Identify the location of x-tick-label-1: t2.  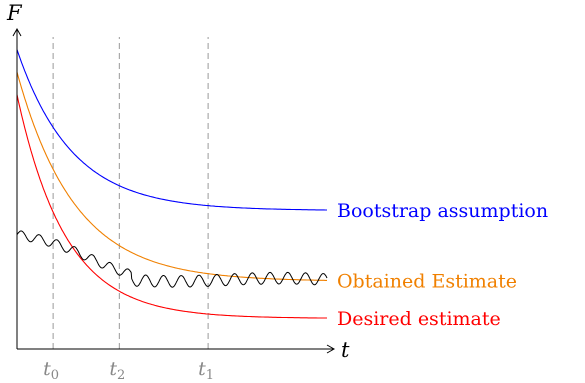
(117, 370).